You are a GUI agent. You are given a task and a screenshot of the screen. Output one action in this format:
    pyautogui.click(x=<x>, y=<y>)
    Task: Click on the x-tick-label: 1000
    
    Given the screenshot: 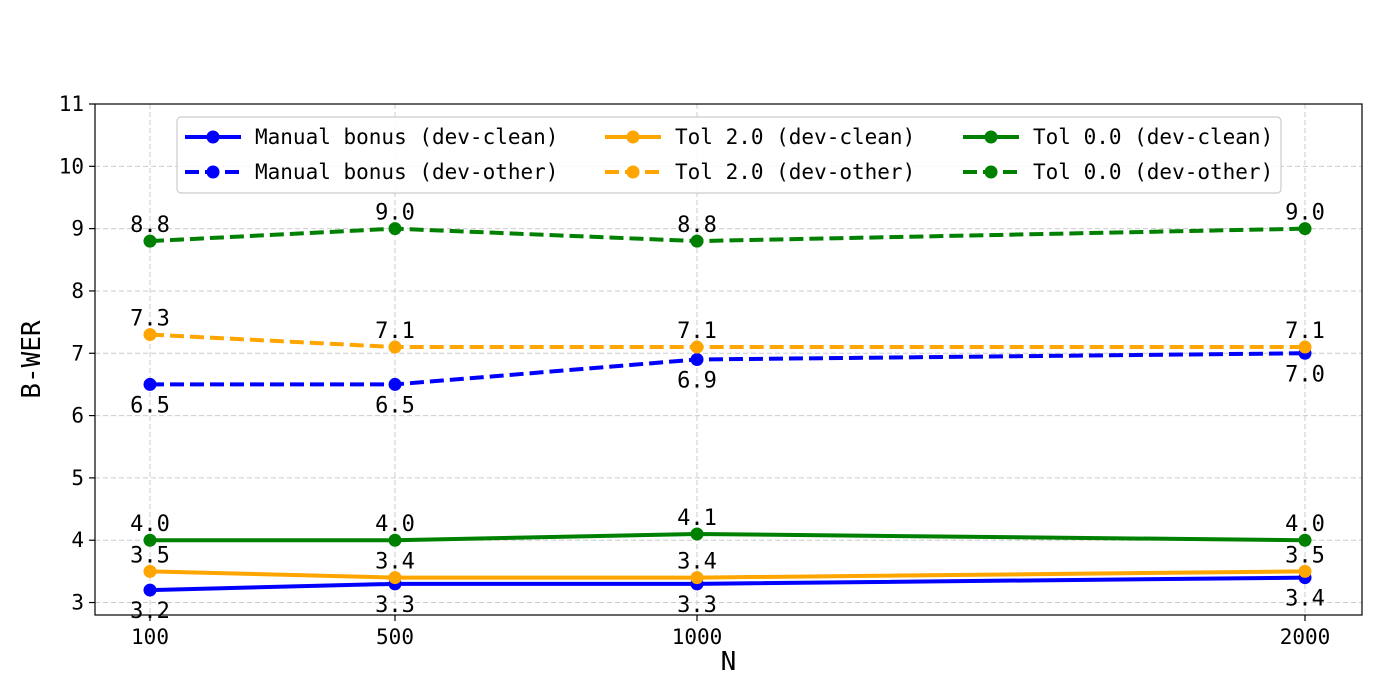 What is the action you would take?
    pyautogui.click(x=697, y=637)
    